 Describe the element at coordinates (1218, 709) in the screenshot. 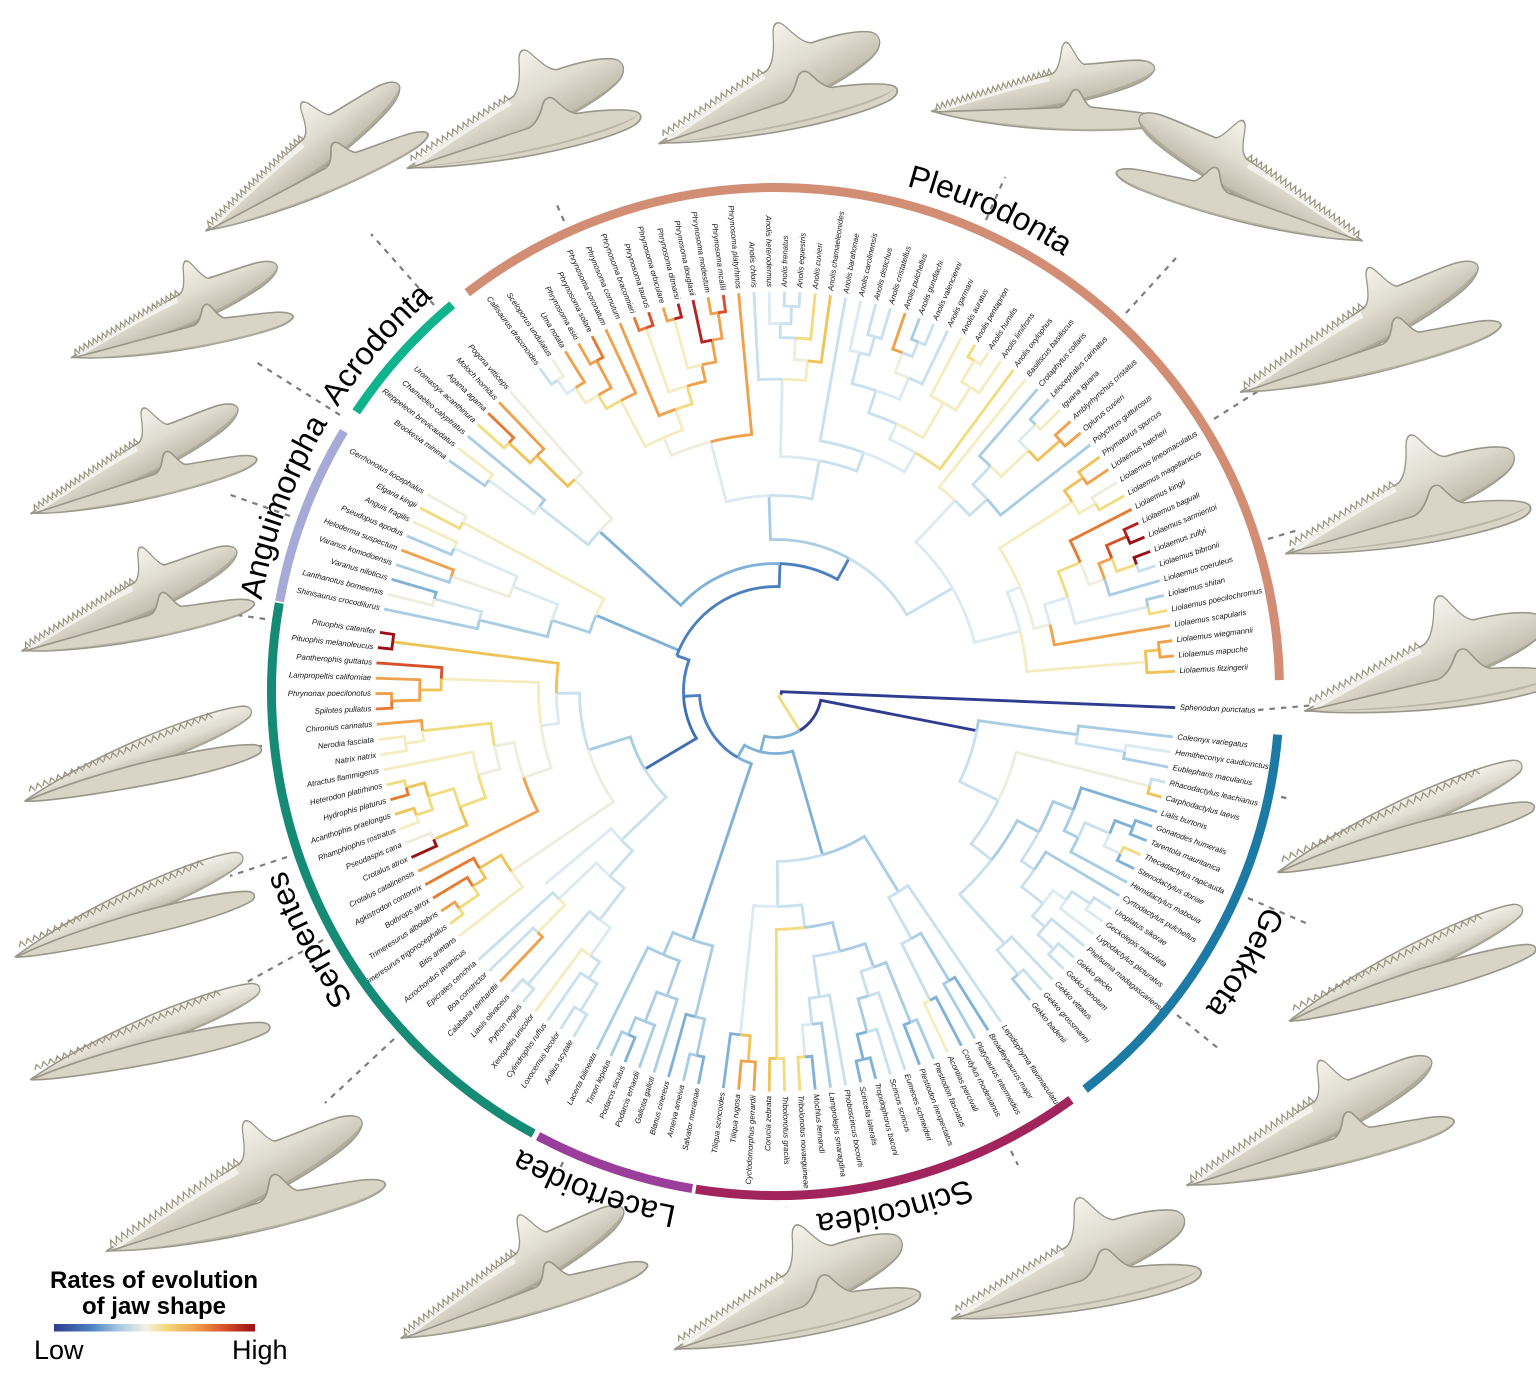

I see `svg-text: Sphenodon punctatus` at that location.